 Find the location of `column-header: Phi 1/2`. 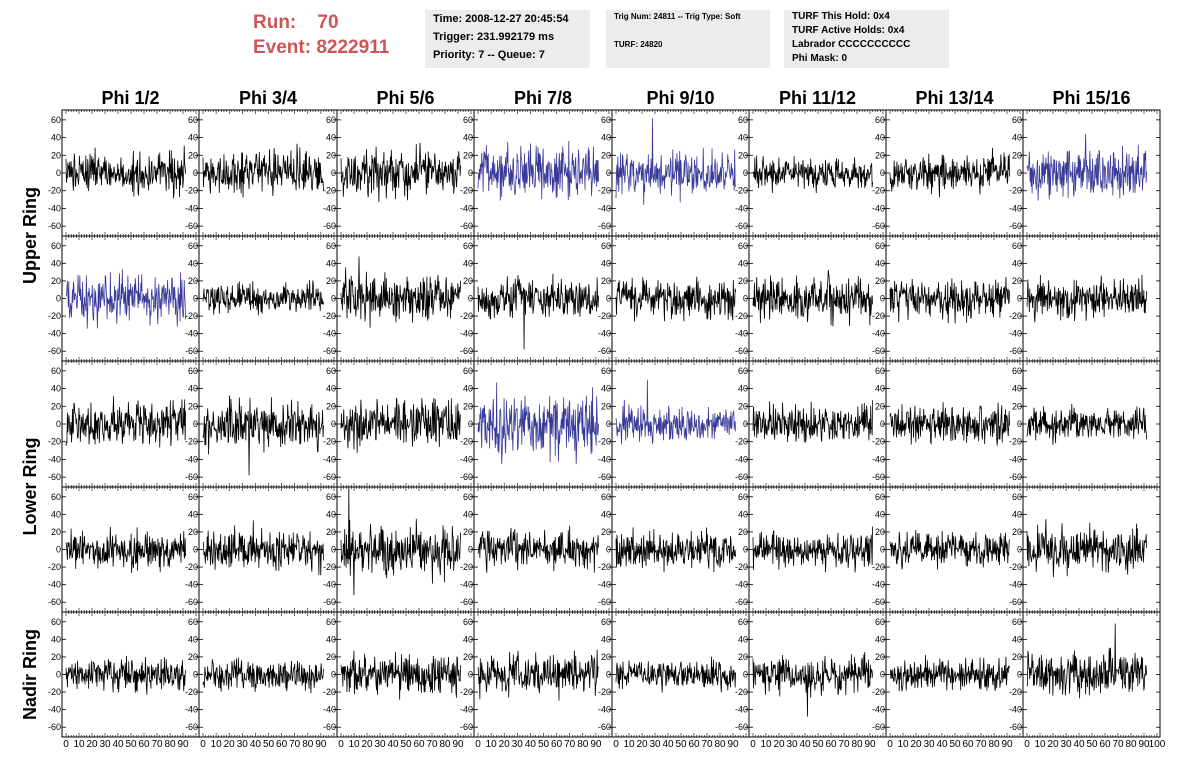

column-header: Phi 1/2 is located at coordinates (130, 98).